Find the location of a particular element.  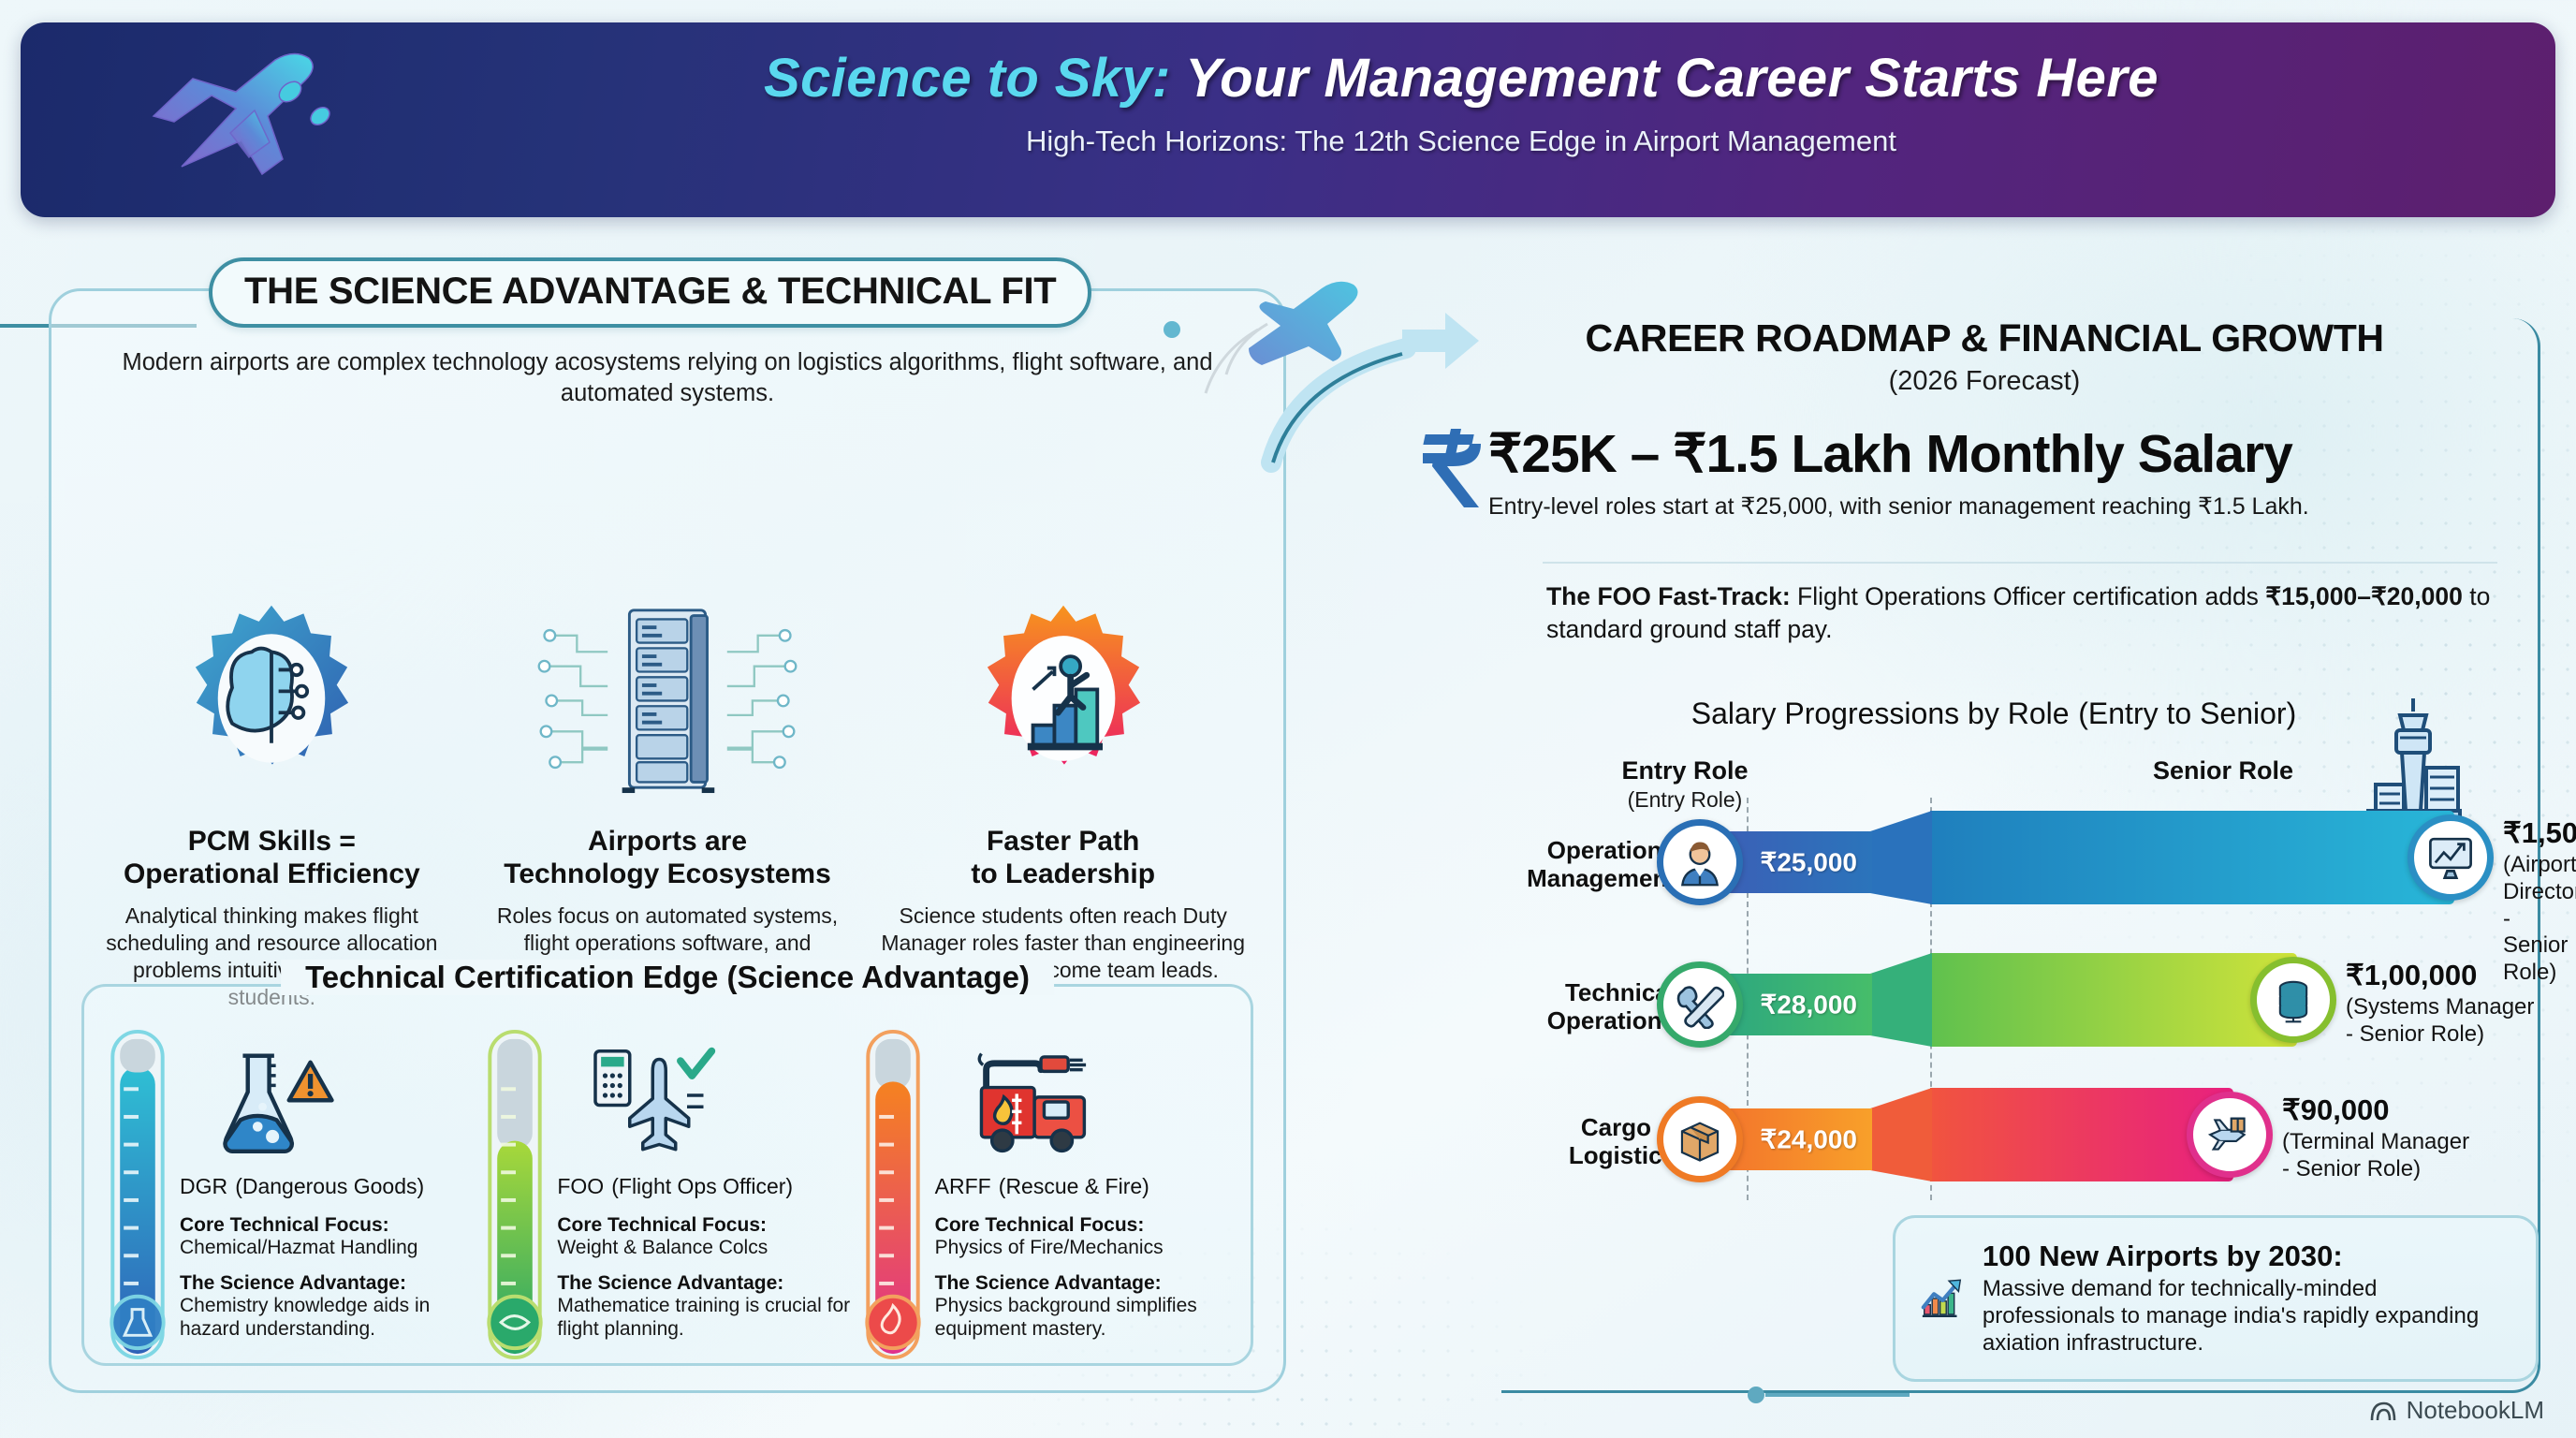

cardboard-box-icon is located at coordinates (1700, 1139).